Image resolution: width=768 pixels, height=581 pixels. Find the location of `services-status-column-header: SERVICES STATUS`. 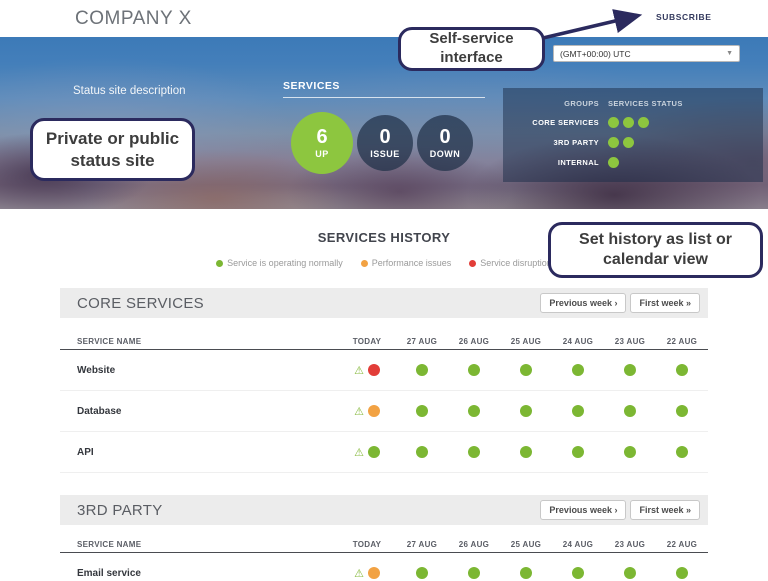

services-status-column-header: SERVICES STATUS is located at coordinates (645, 103).